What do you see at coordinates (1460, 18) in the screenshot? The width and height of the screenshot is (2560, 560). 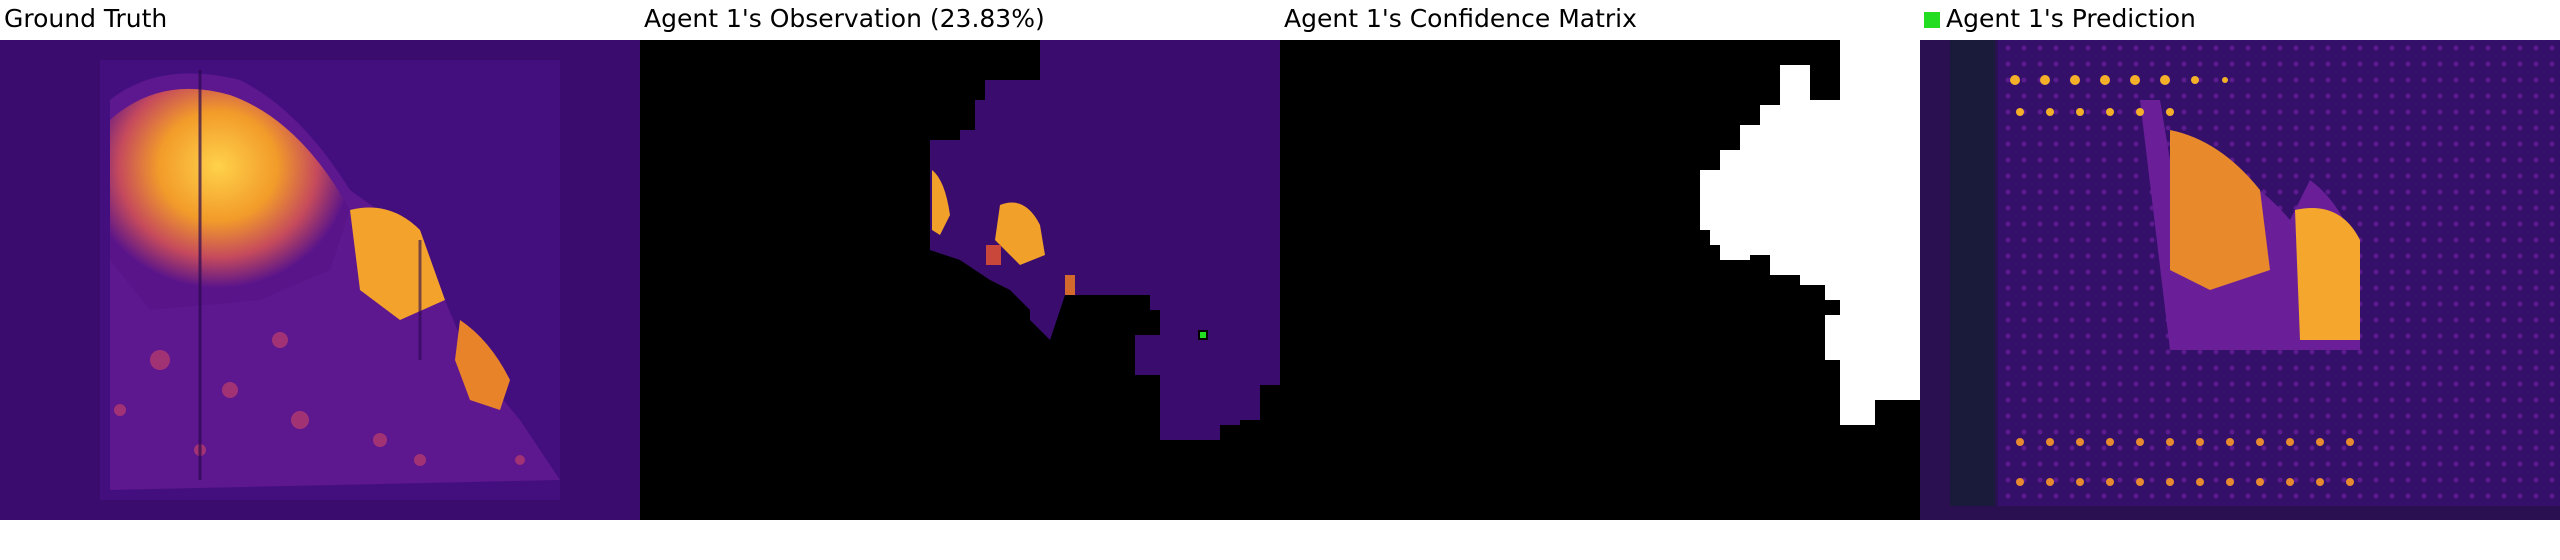 I see `confidence-title: Agent 1's Confidence Matrix` at bounding box center [1460, 18].